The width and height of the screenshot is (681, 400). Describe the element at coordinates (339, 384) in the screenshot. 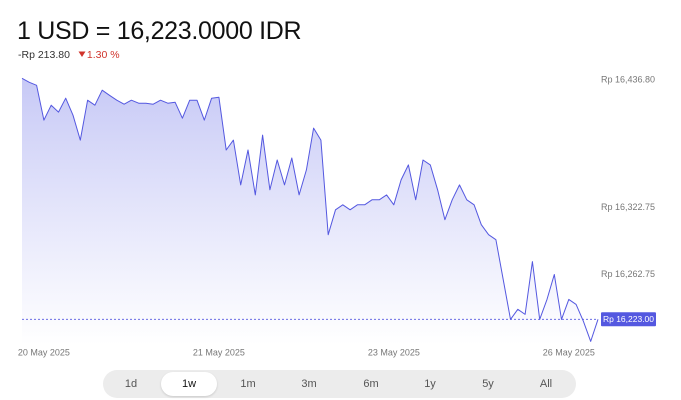

I see `range-selector: 1d 1w 1m 3m 6m 1y 5y All` at that location.